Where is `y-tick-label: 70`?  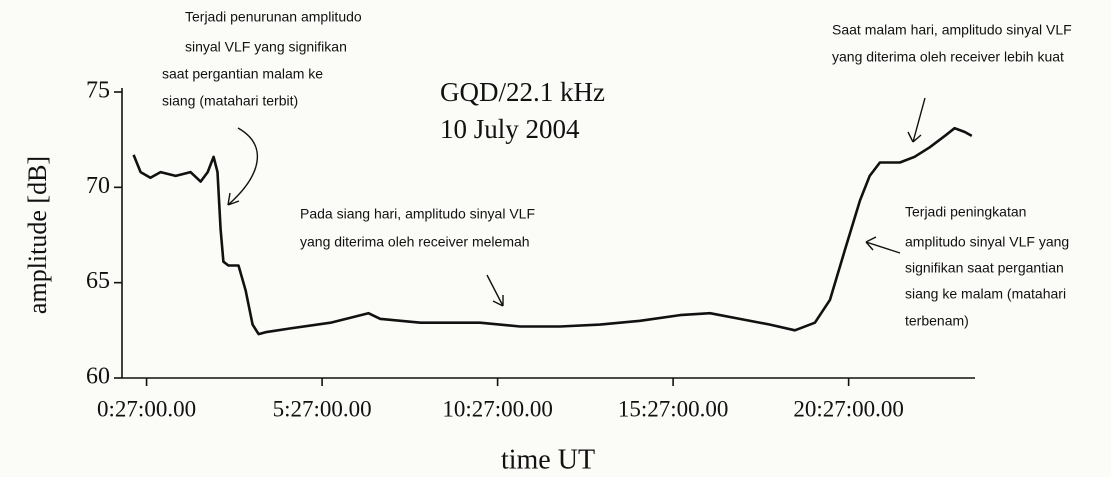
y-tick-label: 70 is located at coordinates (98, 186).